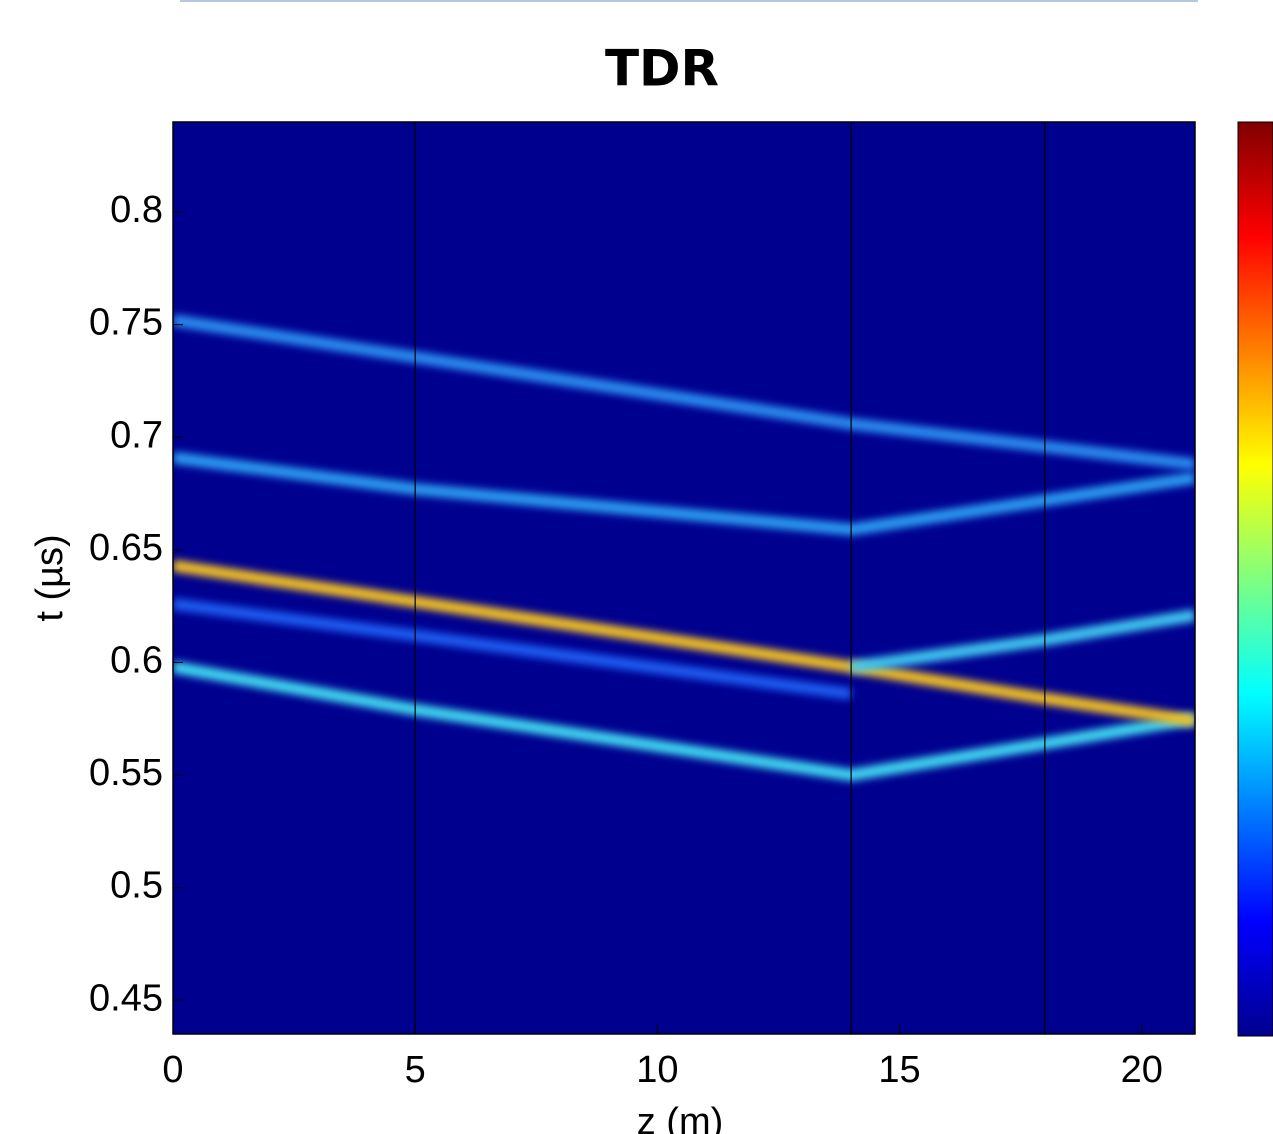 This screenshot has height=1134, width=1273. Describe the element at coordinates (899, 1070) in the screenshot. I see `x-tick-label: 15` at that location.